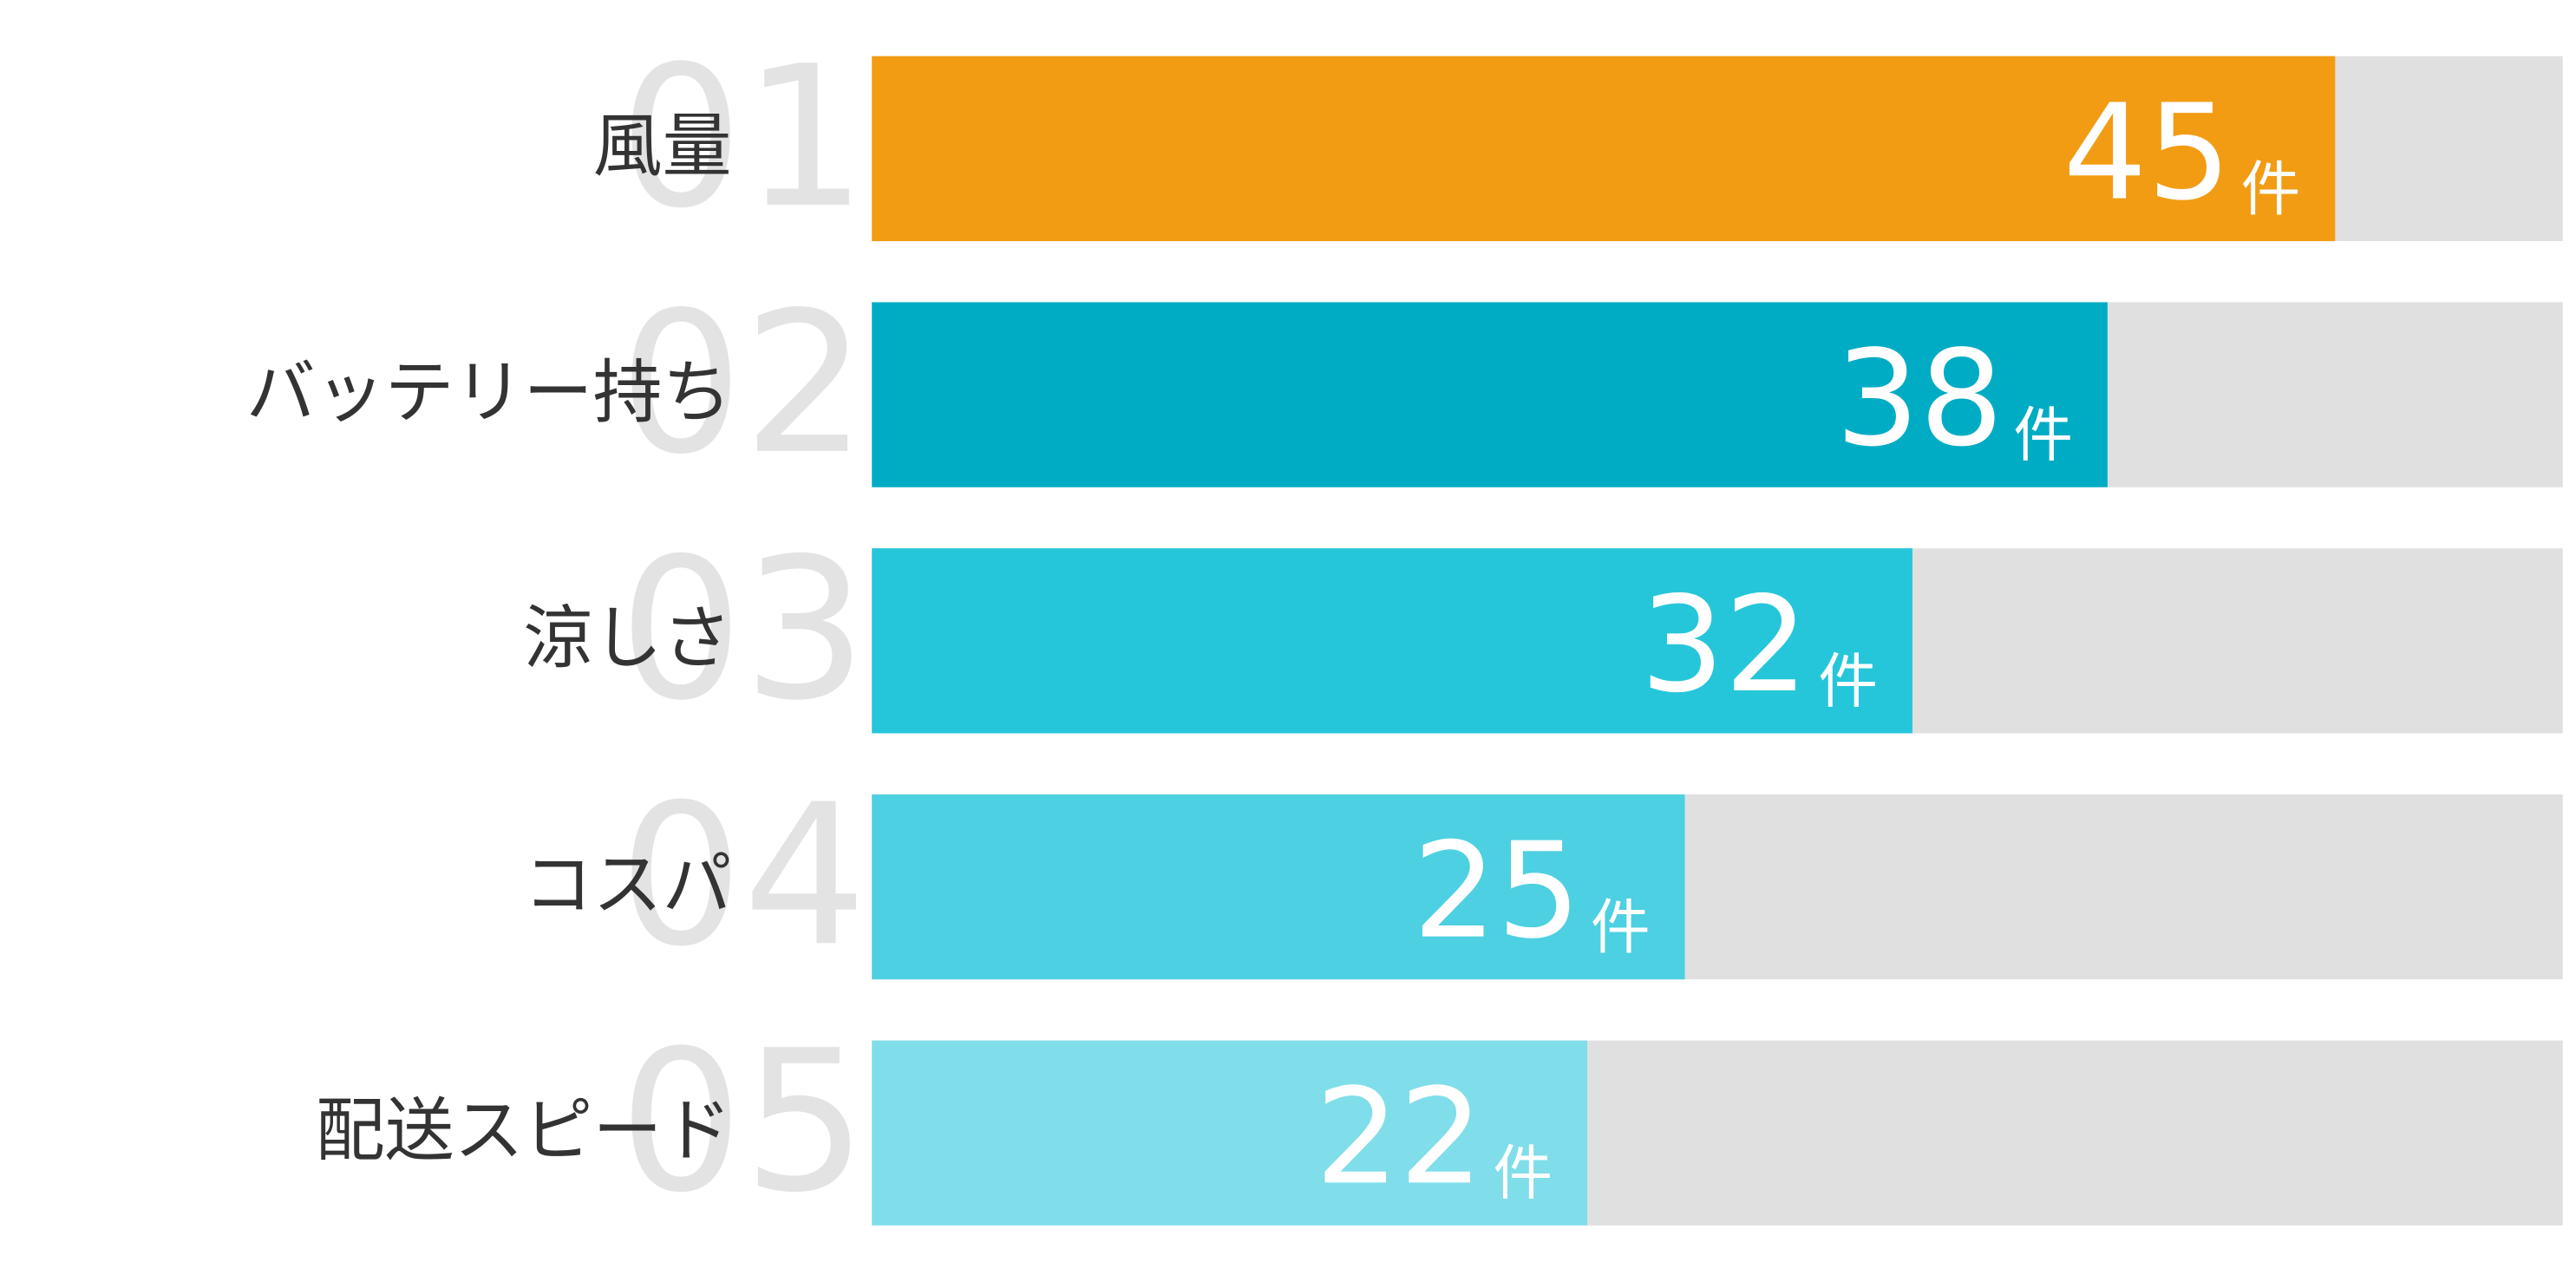 The image size is (2576, 1275). I want to click on category-label: コスパ, so click(628, 884).